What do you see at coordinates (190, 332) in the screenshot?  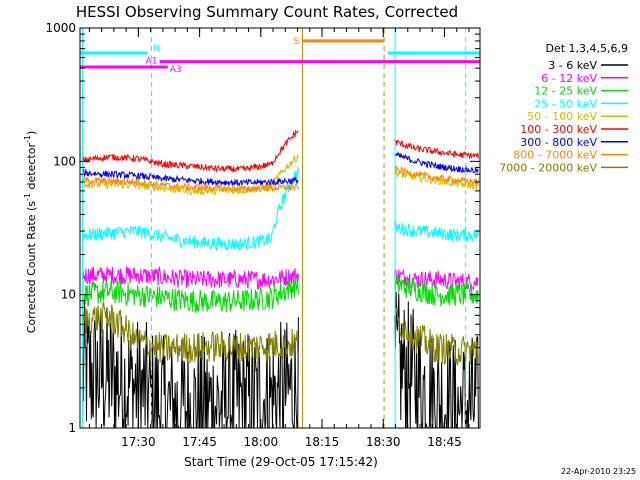 I see `series-line-7000-20000-kev-before-gap` at bounding box center [190, 332].